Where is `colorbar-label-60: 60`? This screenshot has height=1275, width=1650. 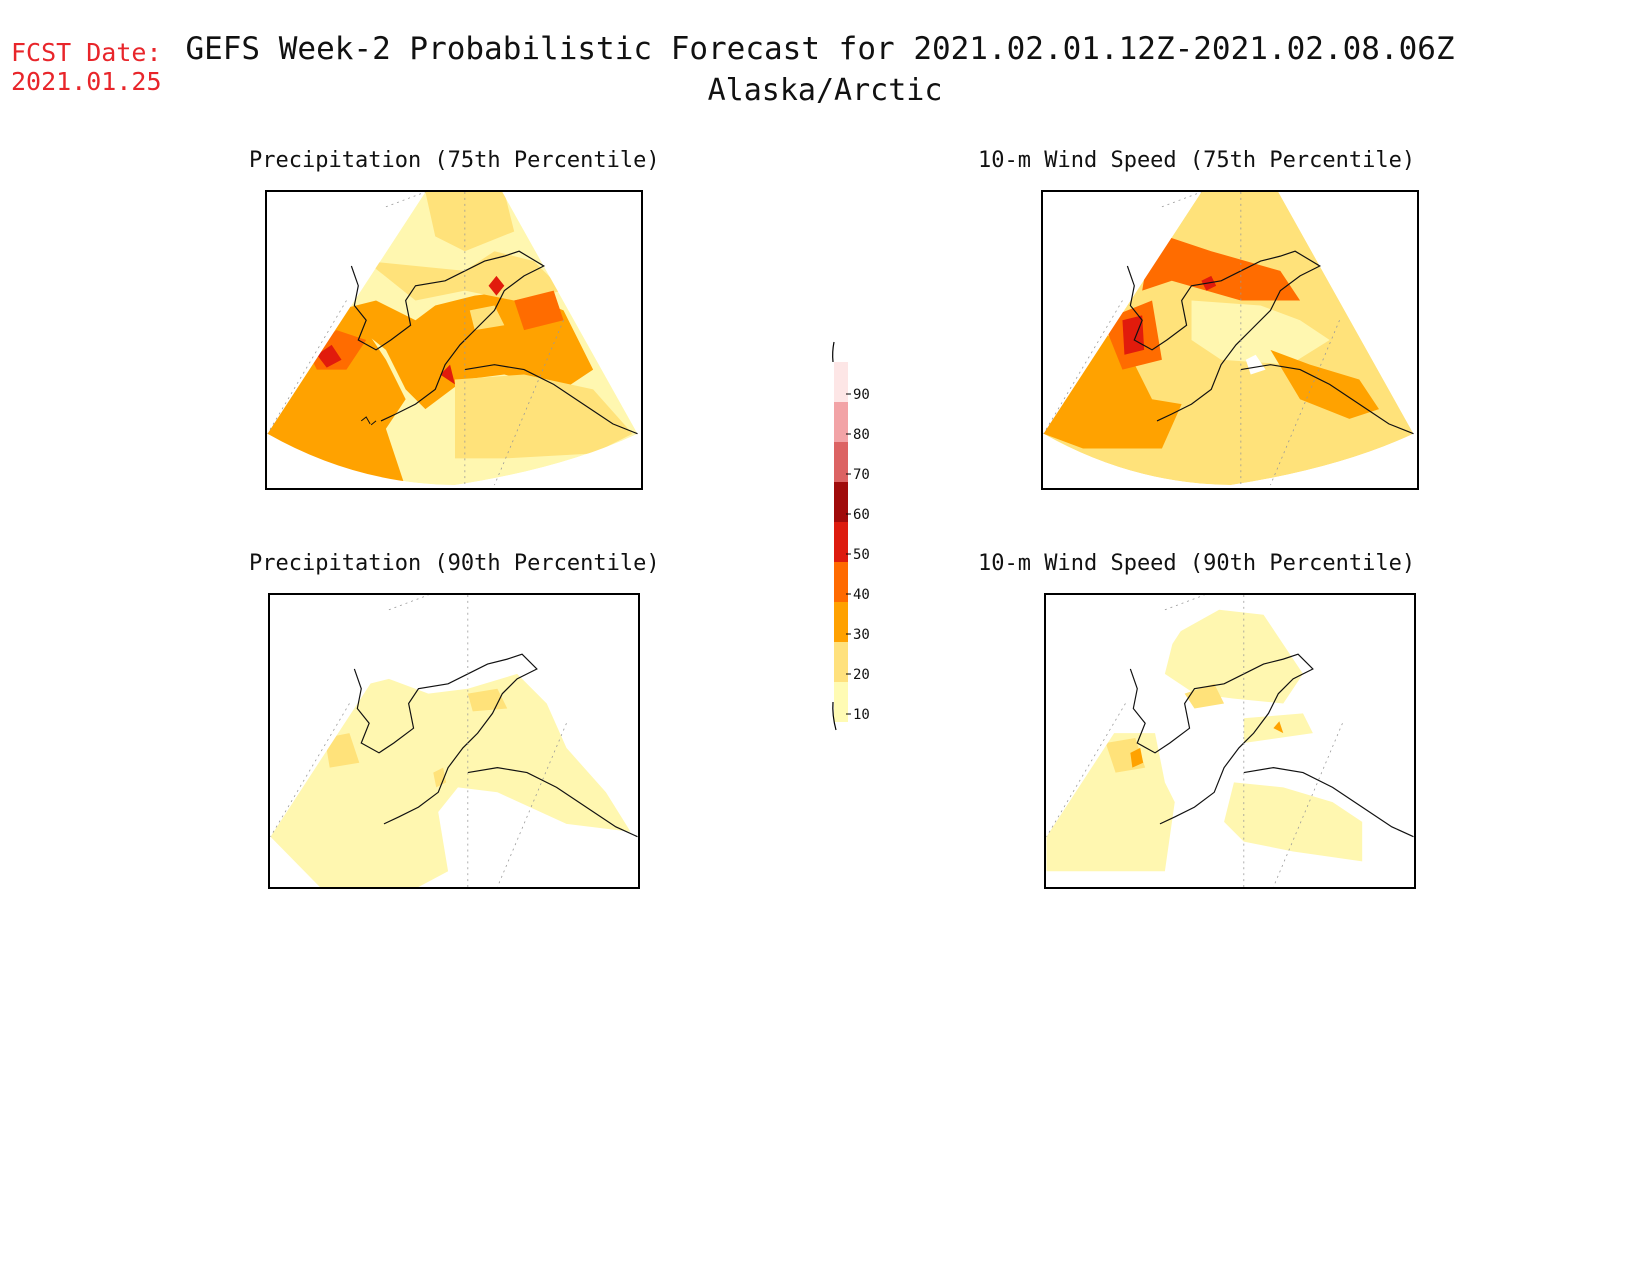 colorbar-label-60: 60 is located at coordinates (861, 515).